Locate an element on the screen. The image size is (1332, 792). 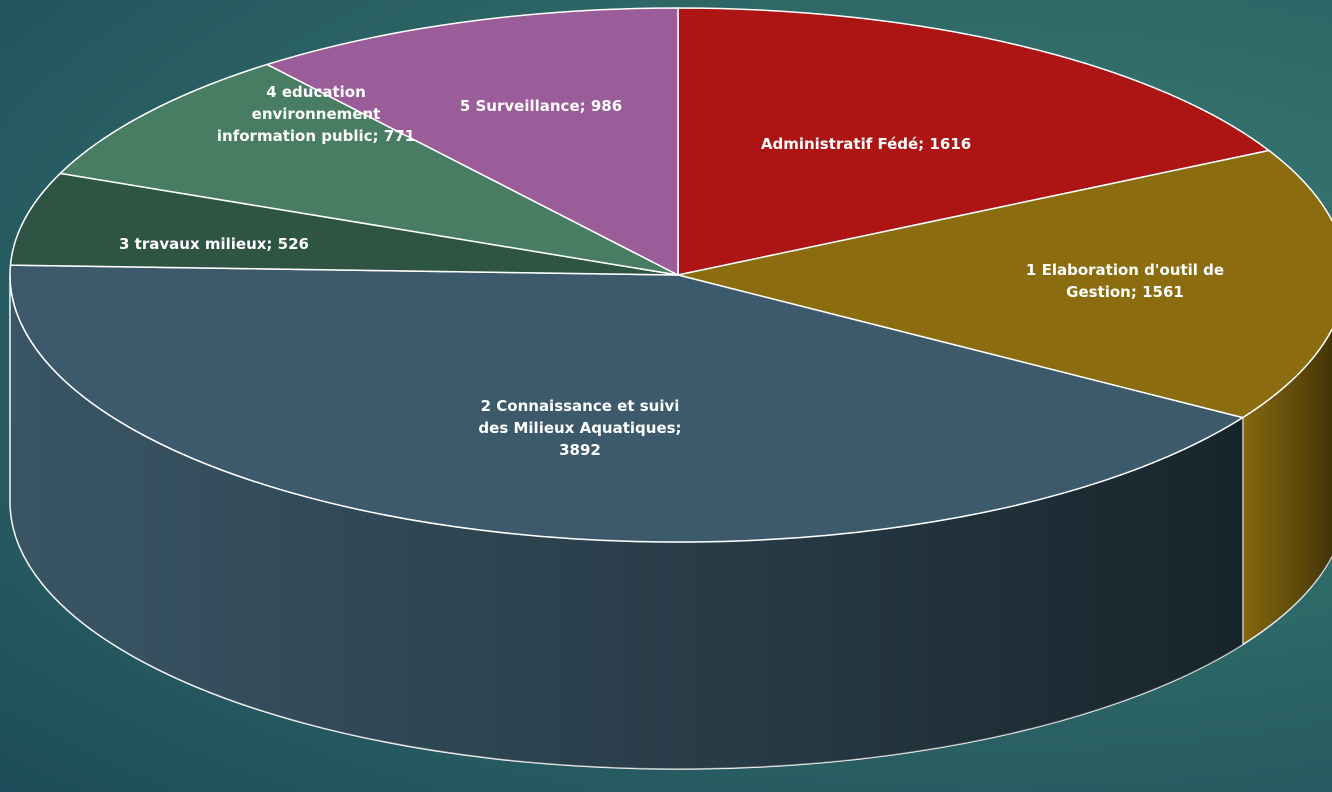
pie-slice-label-4: 3 travaux milieux; 526 is located at coordinates (214, 244).